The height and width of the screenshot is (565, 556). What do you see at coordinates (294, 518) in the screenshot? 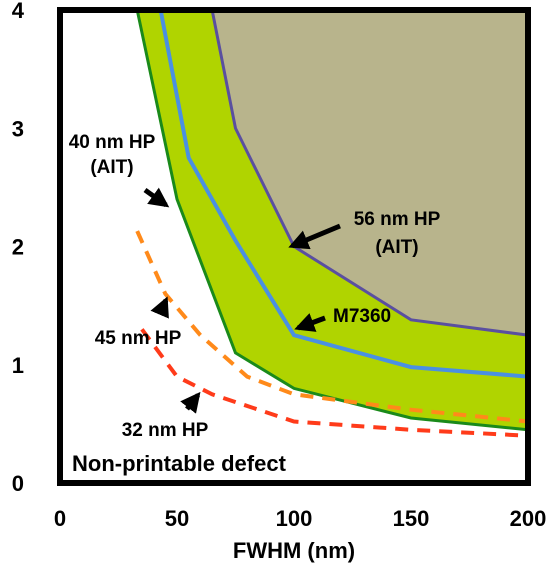
I see `x-tick-label: 100` at bounding box center [294, 518].